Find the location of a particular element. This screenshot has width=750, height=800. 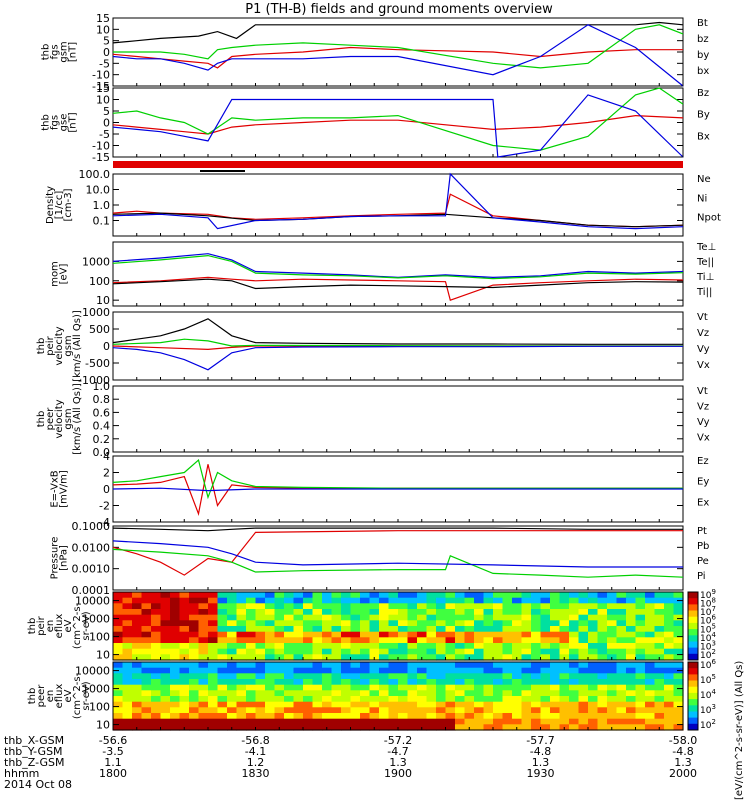

colorbar-frame is located at coordinates (693, 696).